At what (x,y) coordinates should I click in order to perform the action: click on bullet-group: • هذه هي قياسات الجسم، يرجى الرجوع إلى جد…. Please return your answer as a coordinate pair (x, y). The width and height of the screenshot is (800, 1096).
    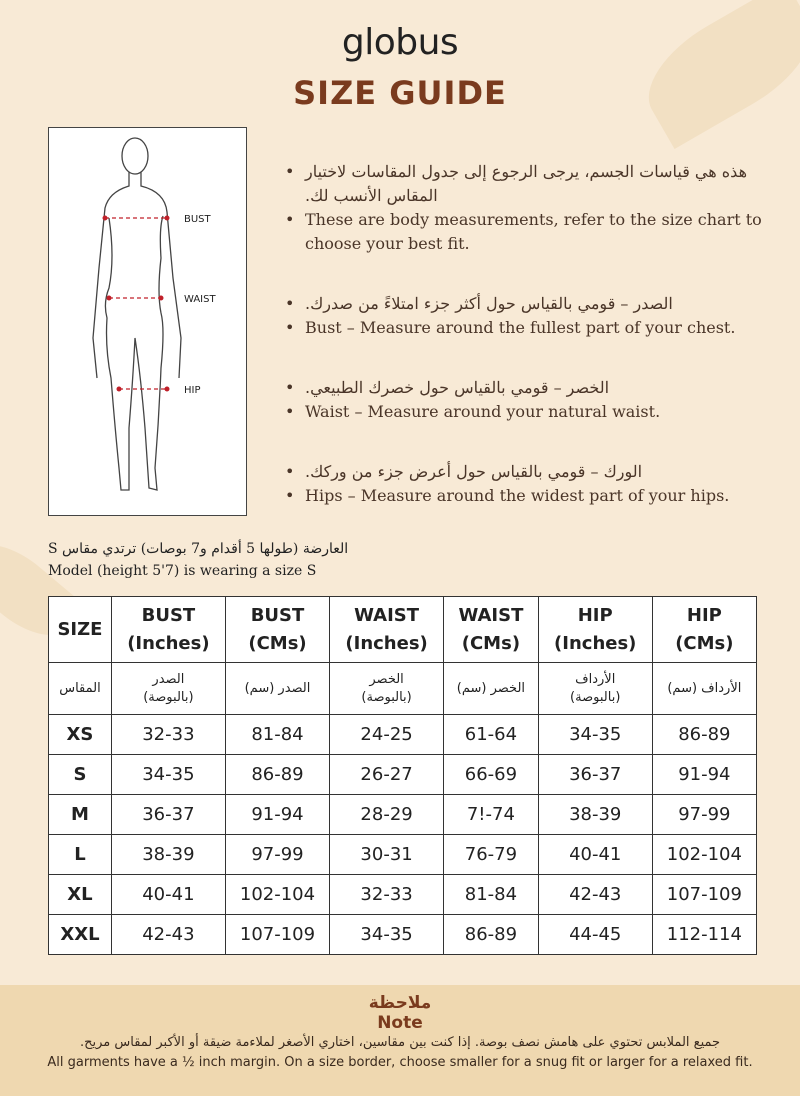
    Looking at the image, I should click on (525, 208).